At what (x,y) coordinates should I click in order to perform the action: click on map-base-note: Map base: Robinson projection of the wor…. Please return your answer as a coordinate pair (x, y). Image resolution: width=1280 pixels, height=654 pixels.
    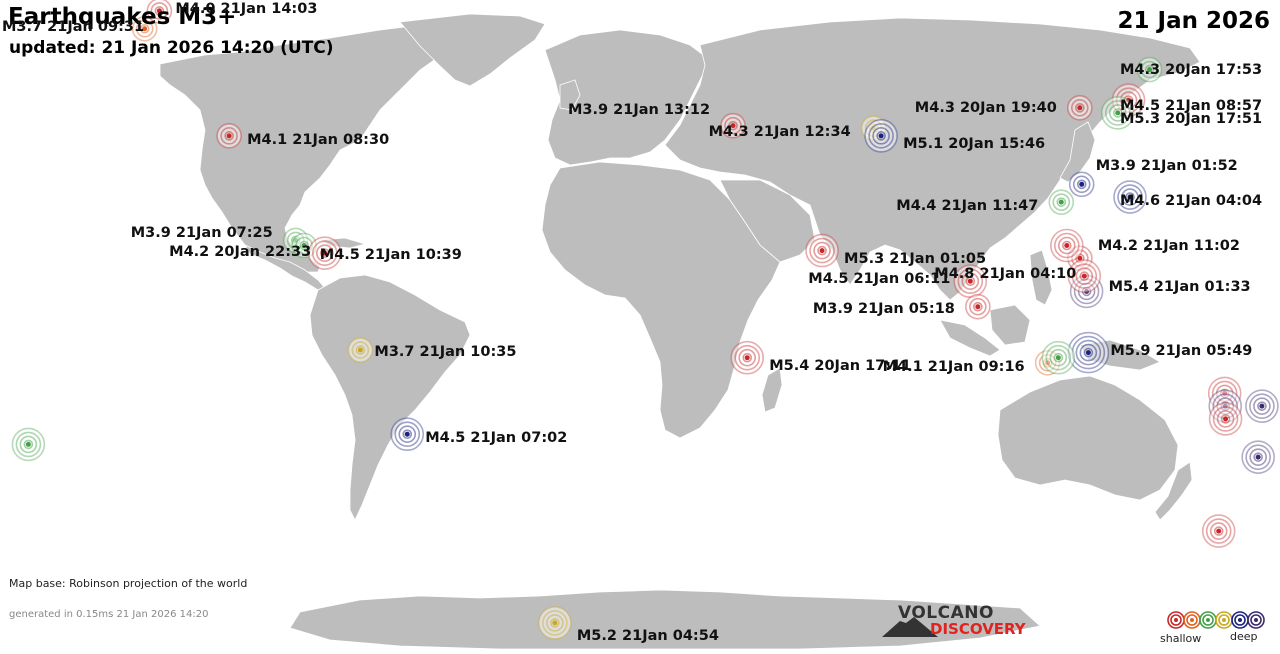
    Looking at the image, I should click on (128, 583).